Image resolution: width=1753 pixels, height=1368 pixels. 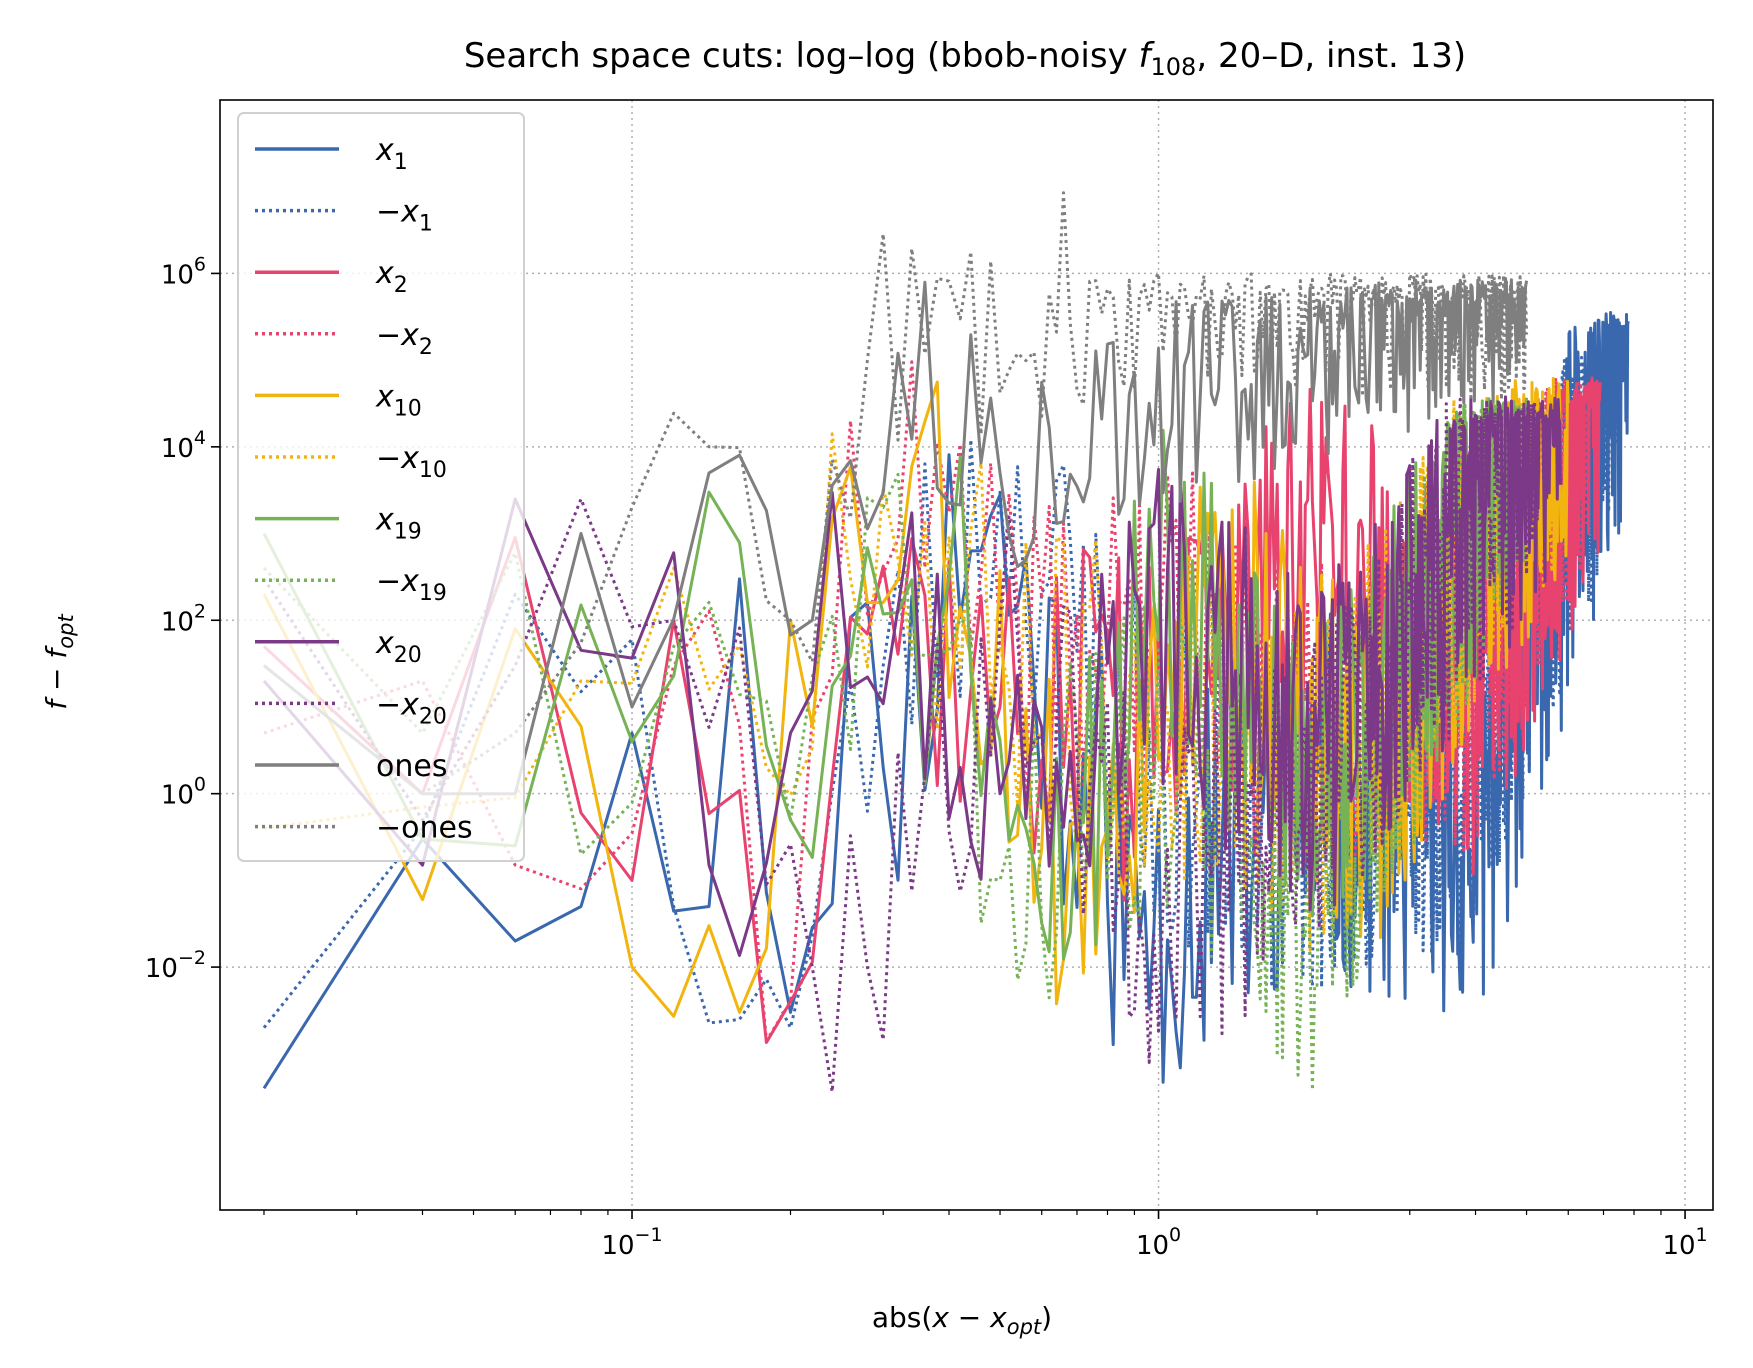 What do you see at coordinates (183, 445) in the screenshot?
I see `y-tick-label: 10⁴` at bounding box center [183, 445].